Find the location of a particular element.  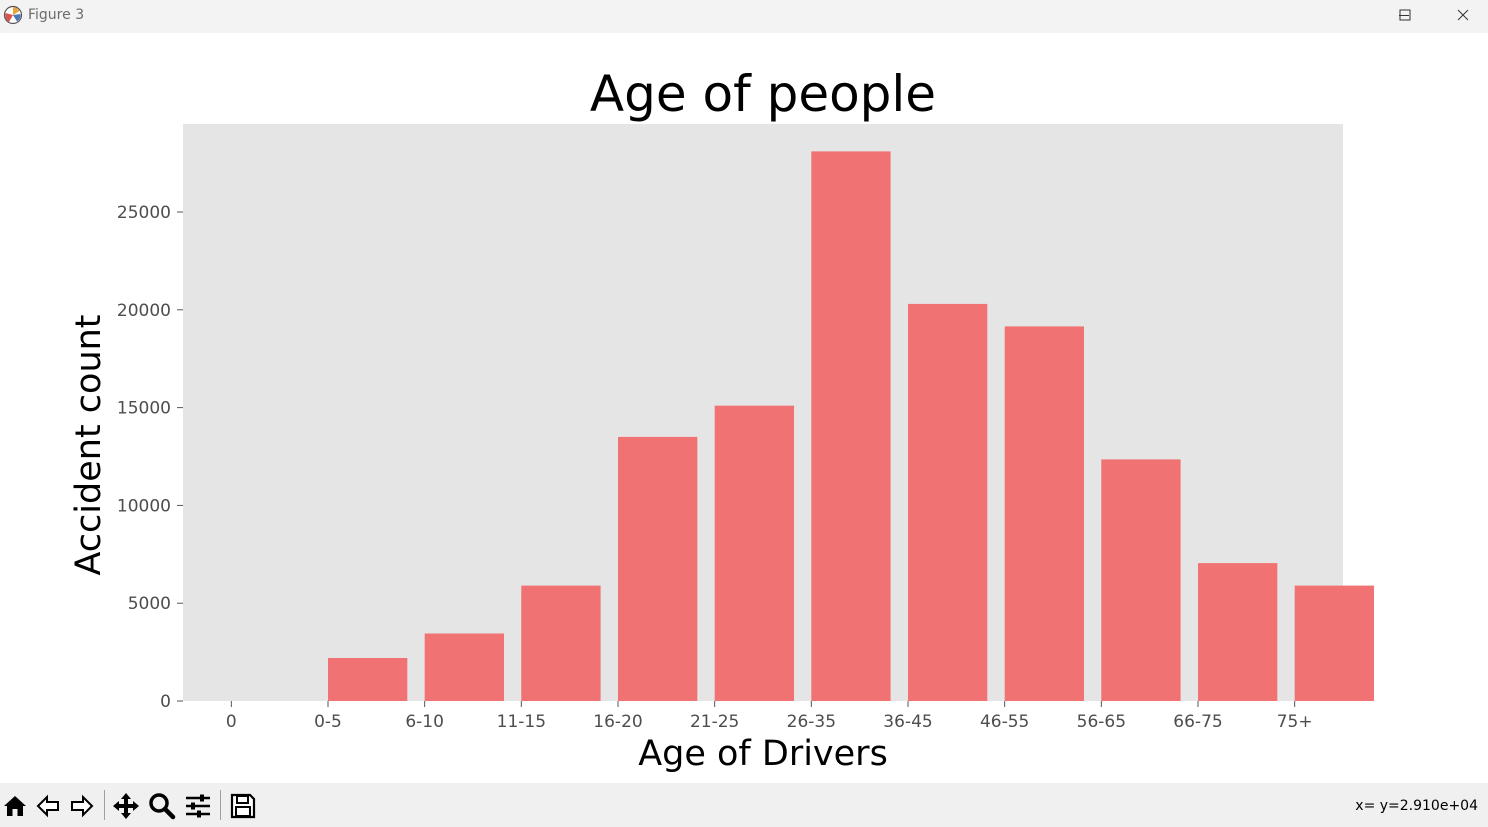

y-tick-label: 20000 is located at coordinates (144, 311).